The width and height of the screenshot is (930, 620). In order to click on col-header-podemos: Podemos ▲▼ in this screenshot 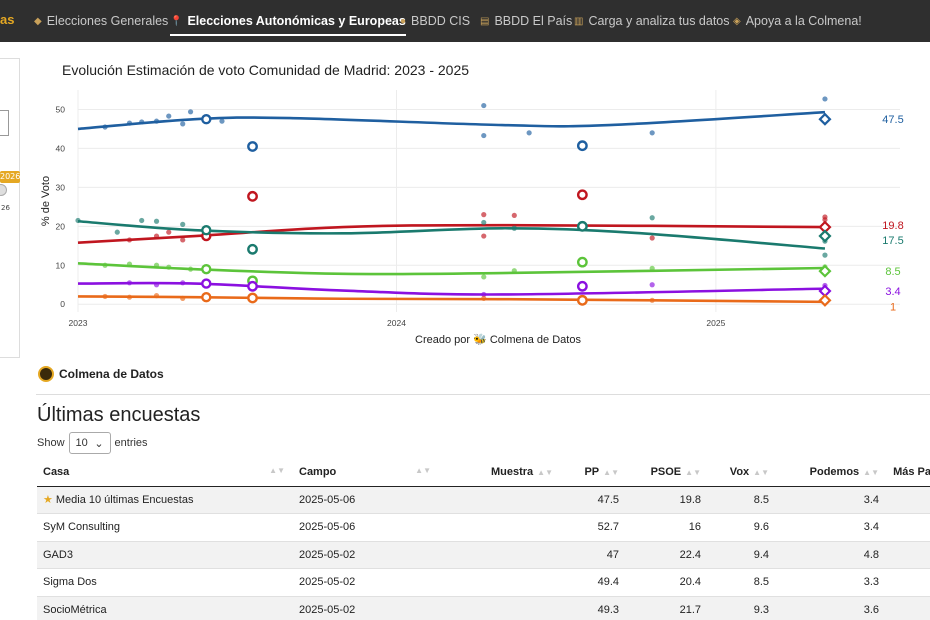, I will do `click(830, 473)`.